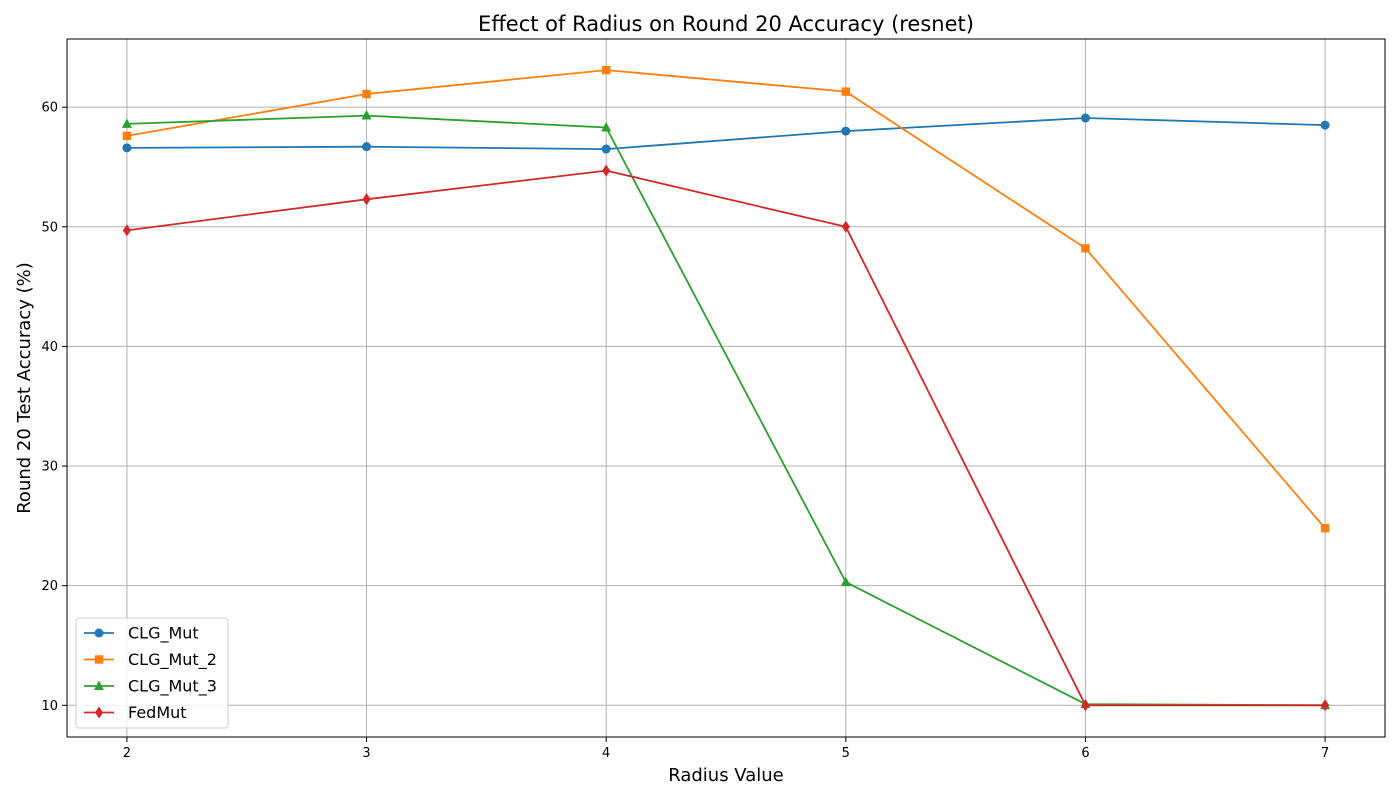 The width and height of the screenshot is (1400, 800). I want to click on x-axis-label: Radius Value, so click(726, 775).